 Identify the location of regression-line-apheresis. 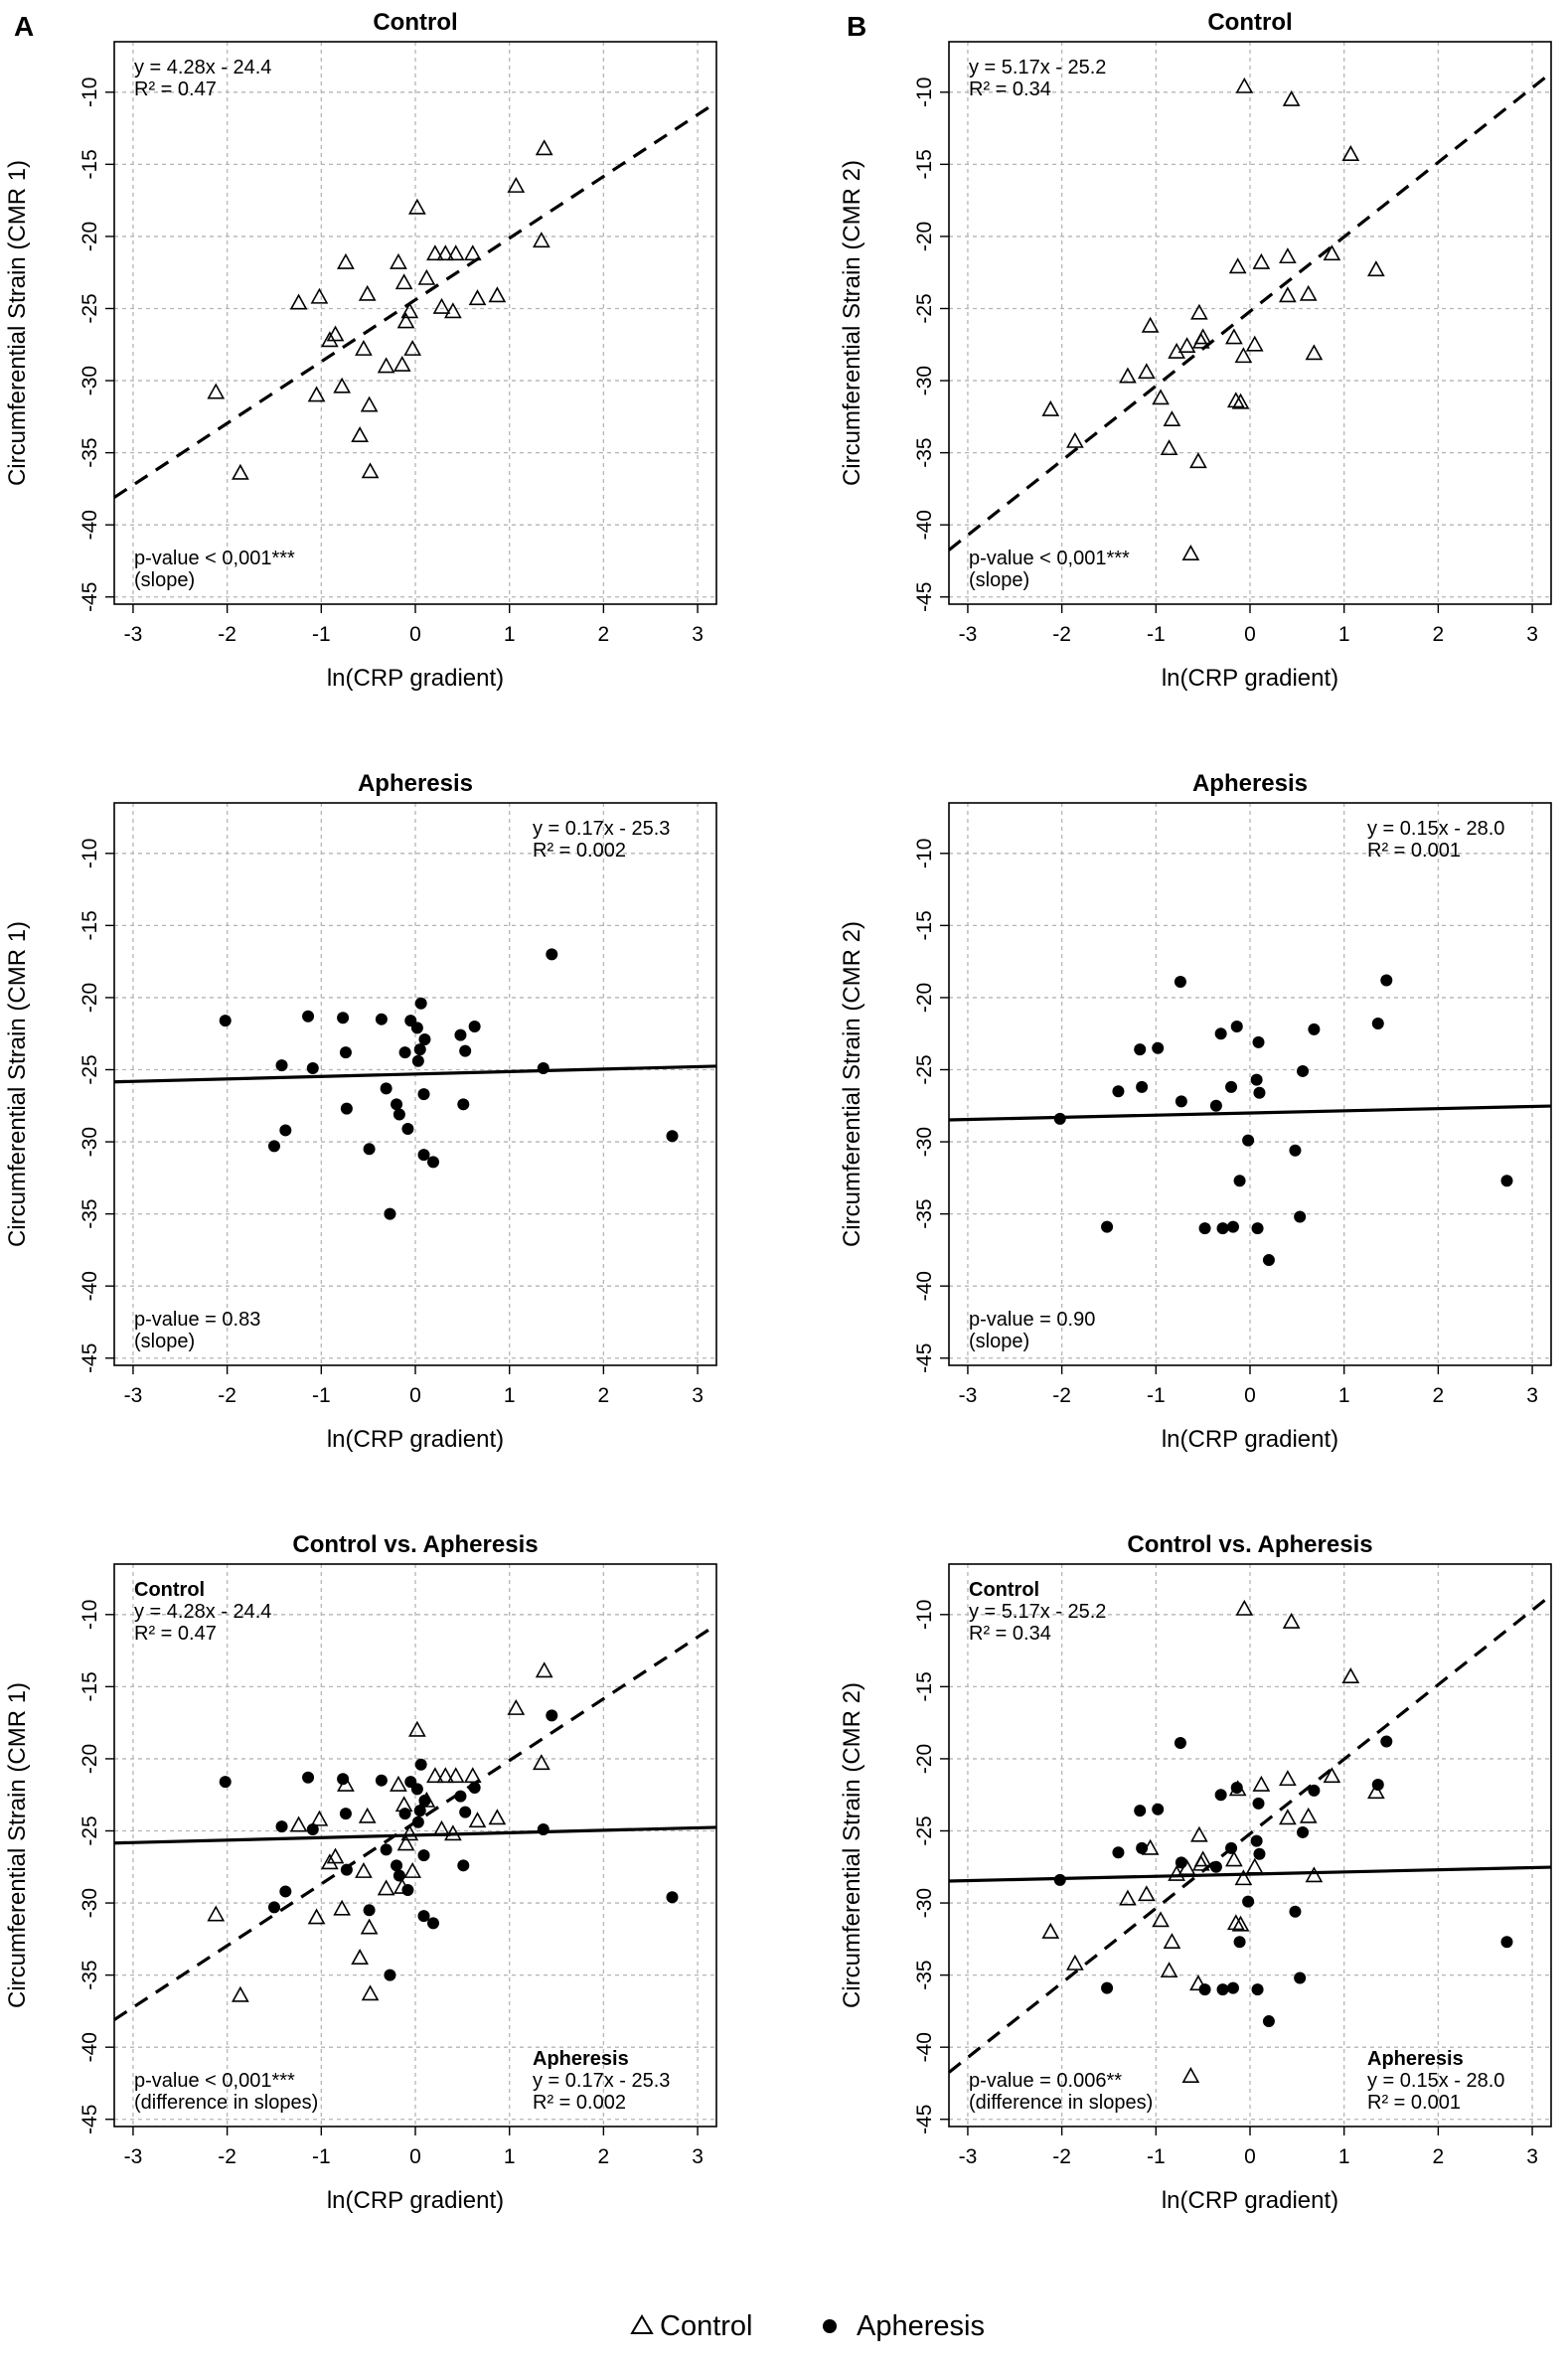
(415, 1074).